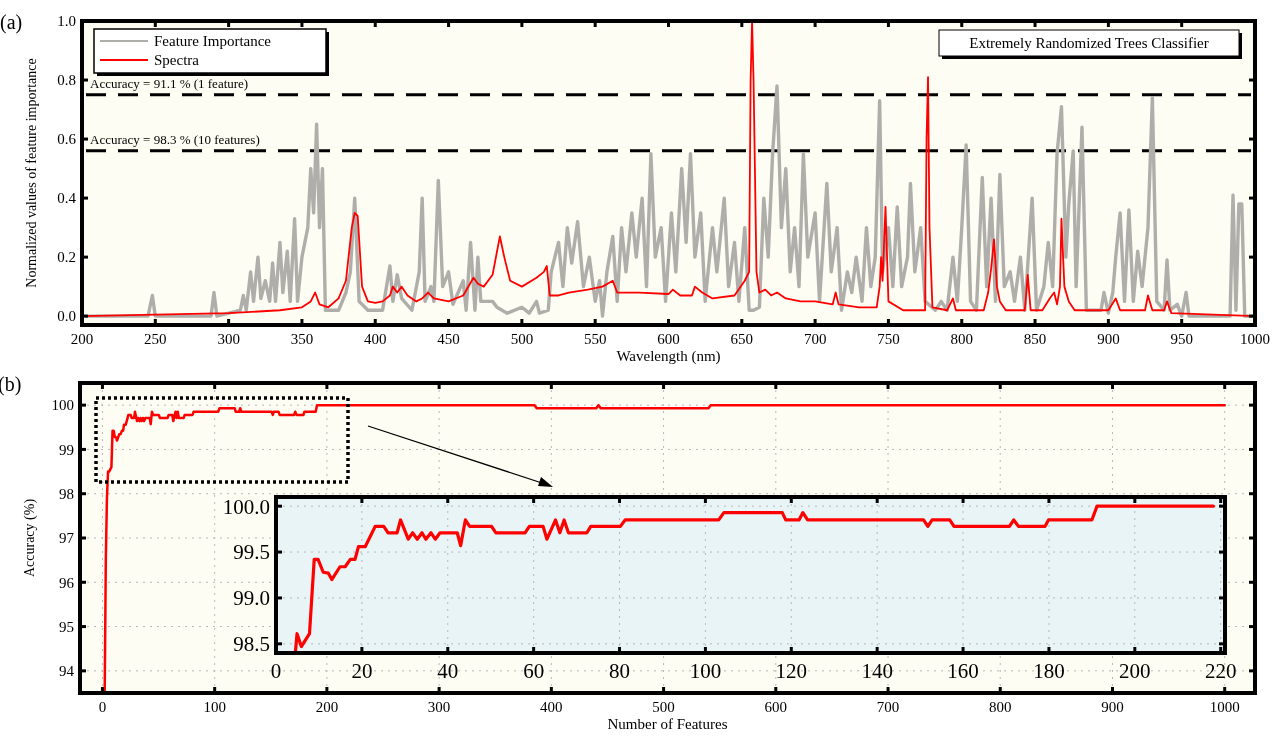 The height and width of the screenshot is (741, 1278). What do you see at coordinates (791, 671) in the screenshot?
I see `x-tick-label: 120` at bounding box center [791, 671].